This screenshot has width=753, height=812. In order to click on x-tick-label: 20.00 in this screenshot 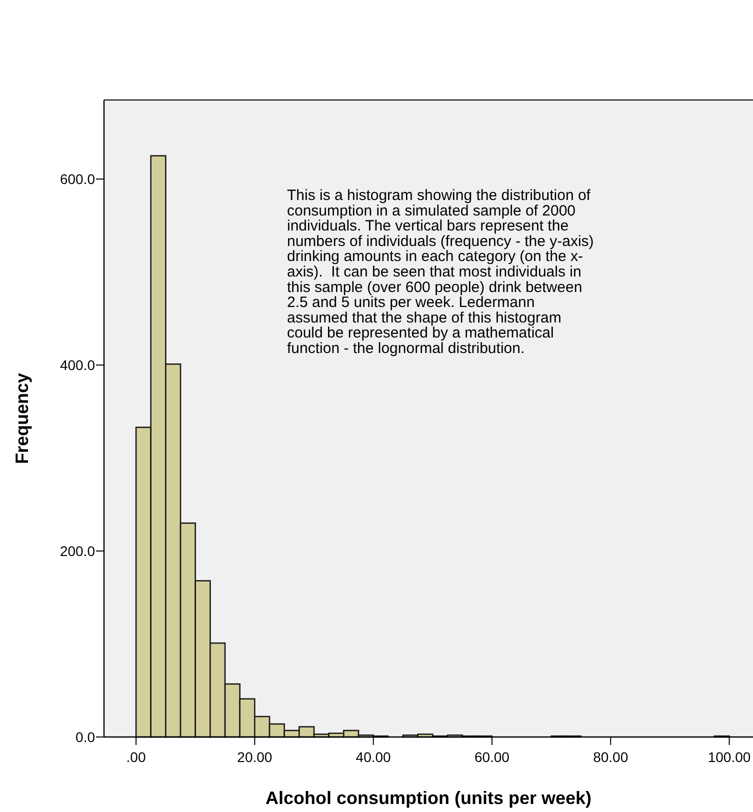, I will do `click(254, 757)`.